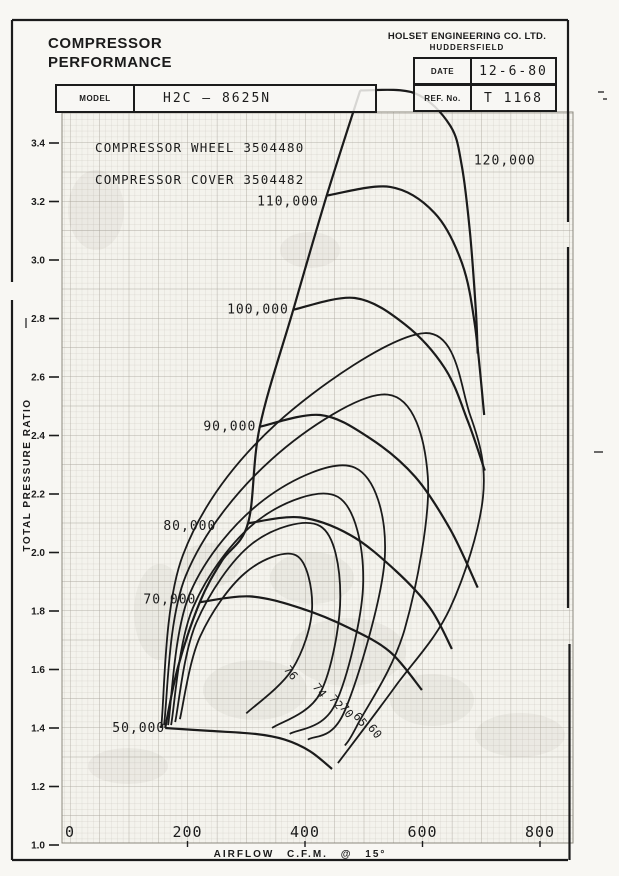 The width and height of the screenshot is (619, 876). Describe the element at coordinates (199, 179) in the screenshot. I see `cover-annotation: COMPRESSOR COVER 3504482` at that location.